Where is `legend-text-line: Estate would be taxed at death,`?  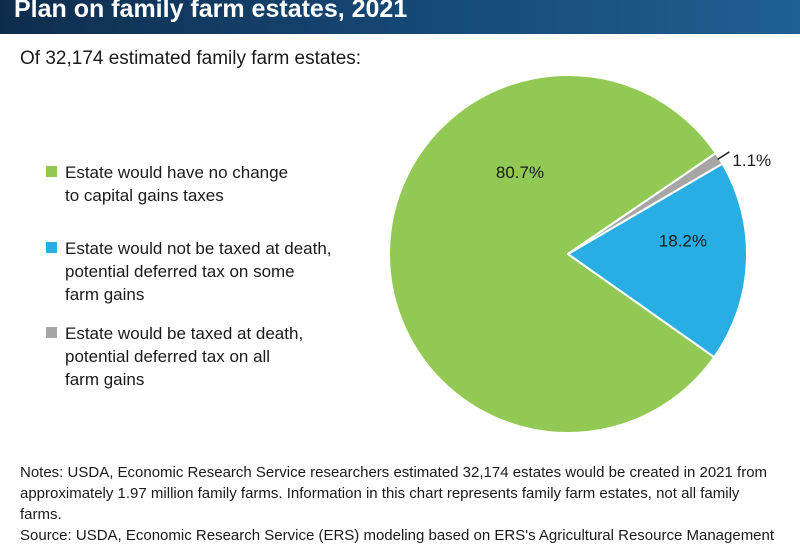 legend-text-line: Estate would be taxed at death, is located at coordinates (184, 333).